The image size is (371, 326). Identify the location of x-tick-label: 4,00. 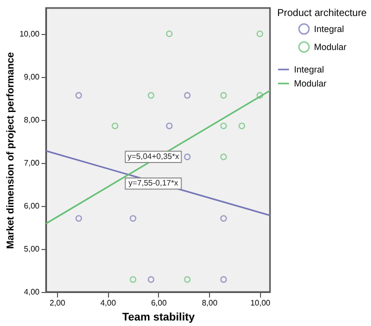
(108, 303).